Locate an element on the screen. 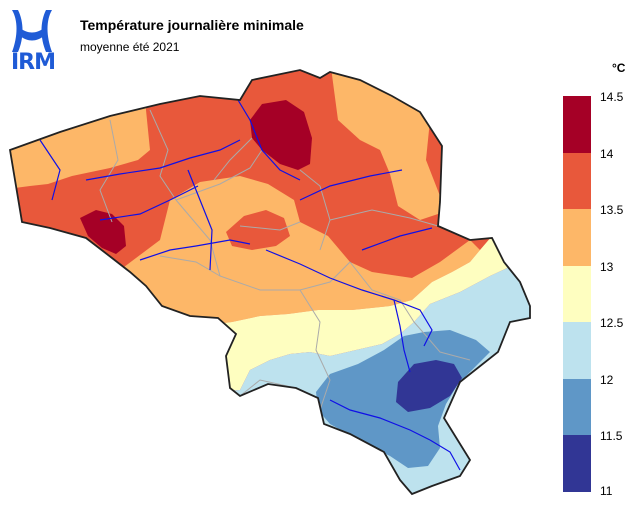  legend-unit: °C is located at coordinates (619, 68).